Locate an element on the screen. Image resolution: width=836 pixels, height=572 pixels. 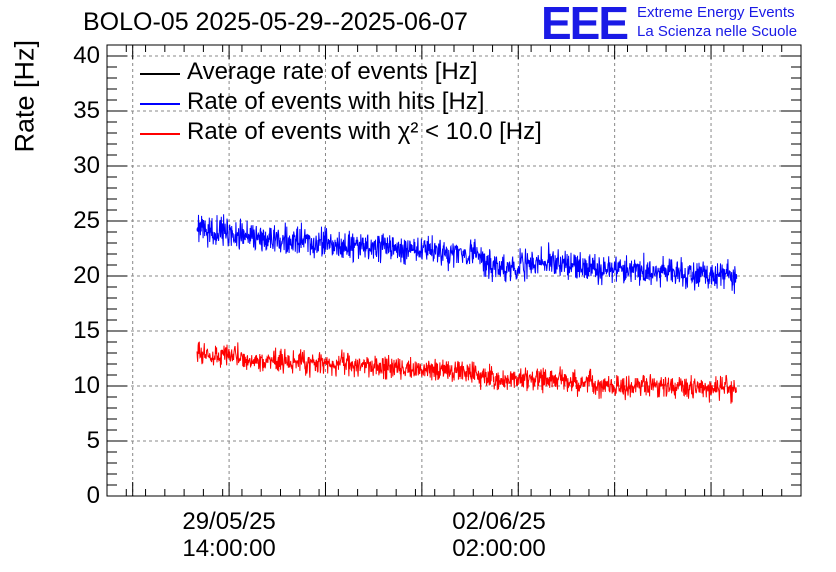
logo-caption-line2: La Scienza nelle Scuole is located at coordinates (717, 31).